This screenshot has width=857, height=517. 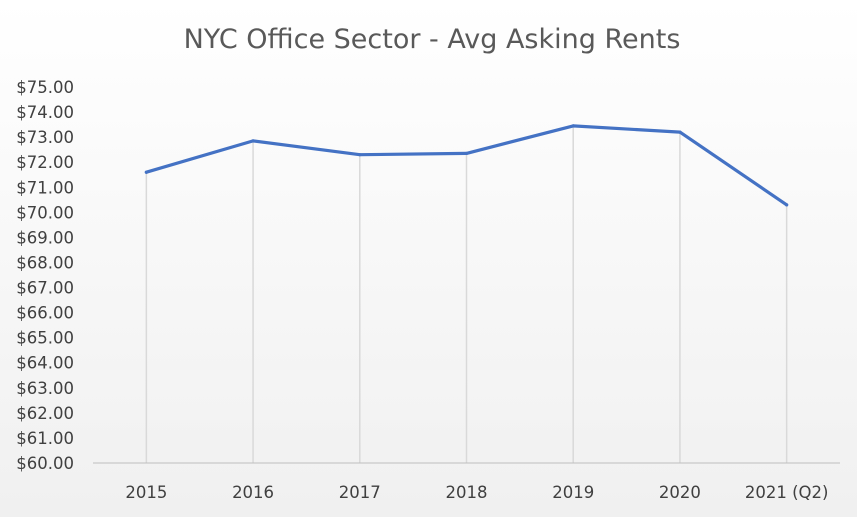 I want to click on y-tick-label: $65.00, so click(x=45, y=338).